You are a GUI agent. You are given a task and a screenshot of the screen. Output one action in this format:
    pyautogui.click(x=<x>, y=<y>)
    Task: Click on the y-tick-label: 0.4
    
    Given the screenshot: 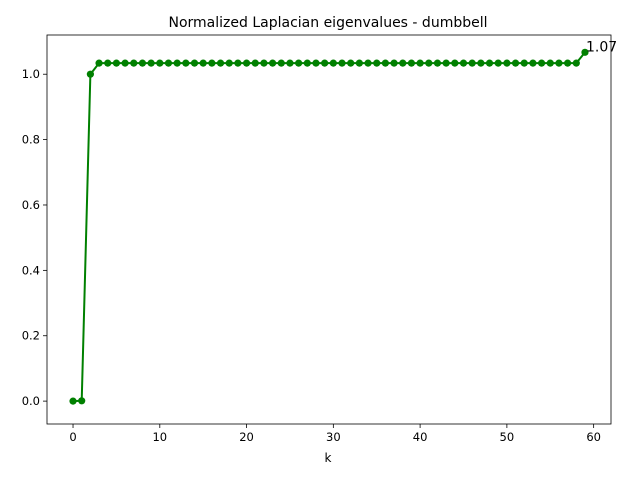 What is the action you would take?
    pyautogui.click(x=31, y=270)
    